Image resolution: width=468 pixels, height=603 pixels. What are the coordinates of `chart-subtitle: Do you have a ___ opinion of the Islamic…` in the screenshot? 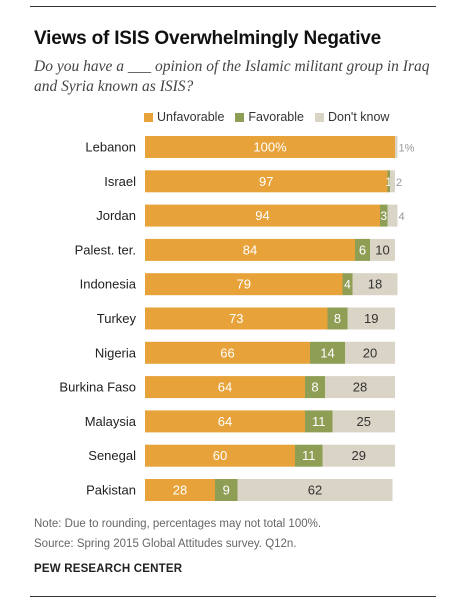 It's located at (232, 76).